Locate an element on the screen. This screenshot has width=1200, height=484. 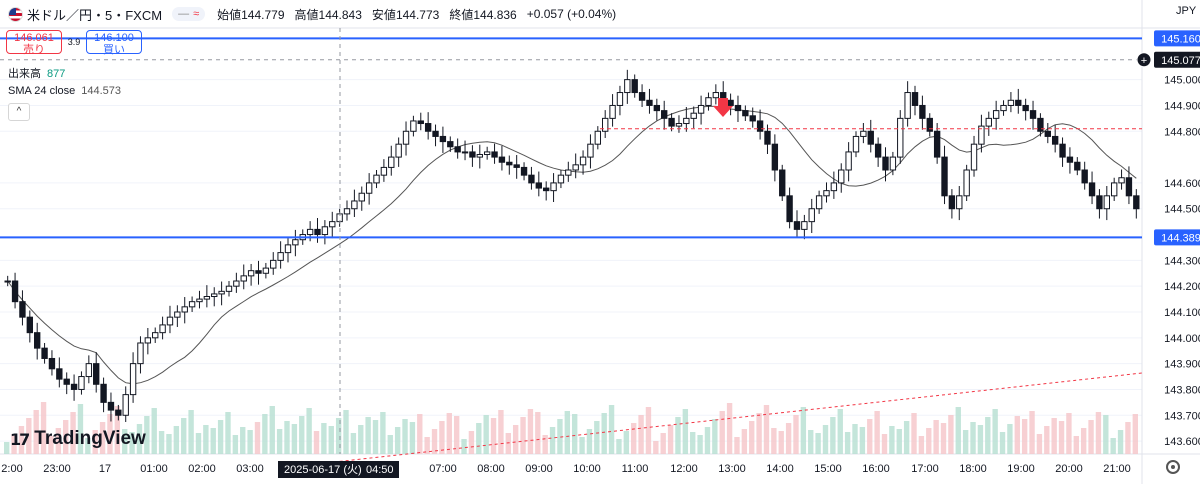
sma-value: 144.573 is located at coordinates (101, 91).